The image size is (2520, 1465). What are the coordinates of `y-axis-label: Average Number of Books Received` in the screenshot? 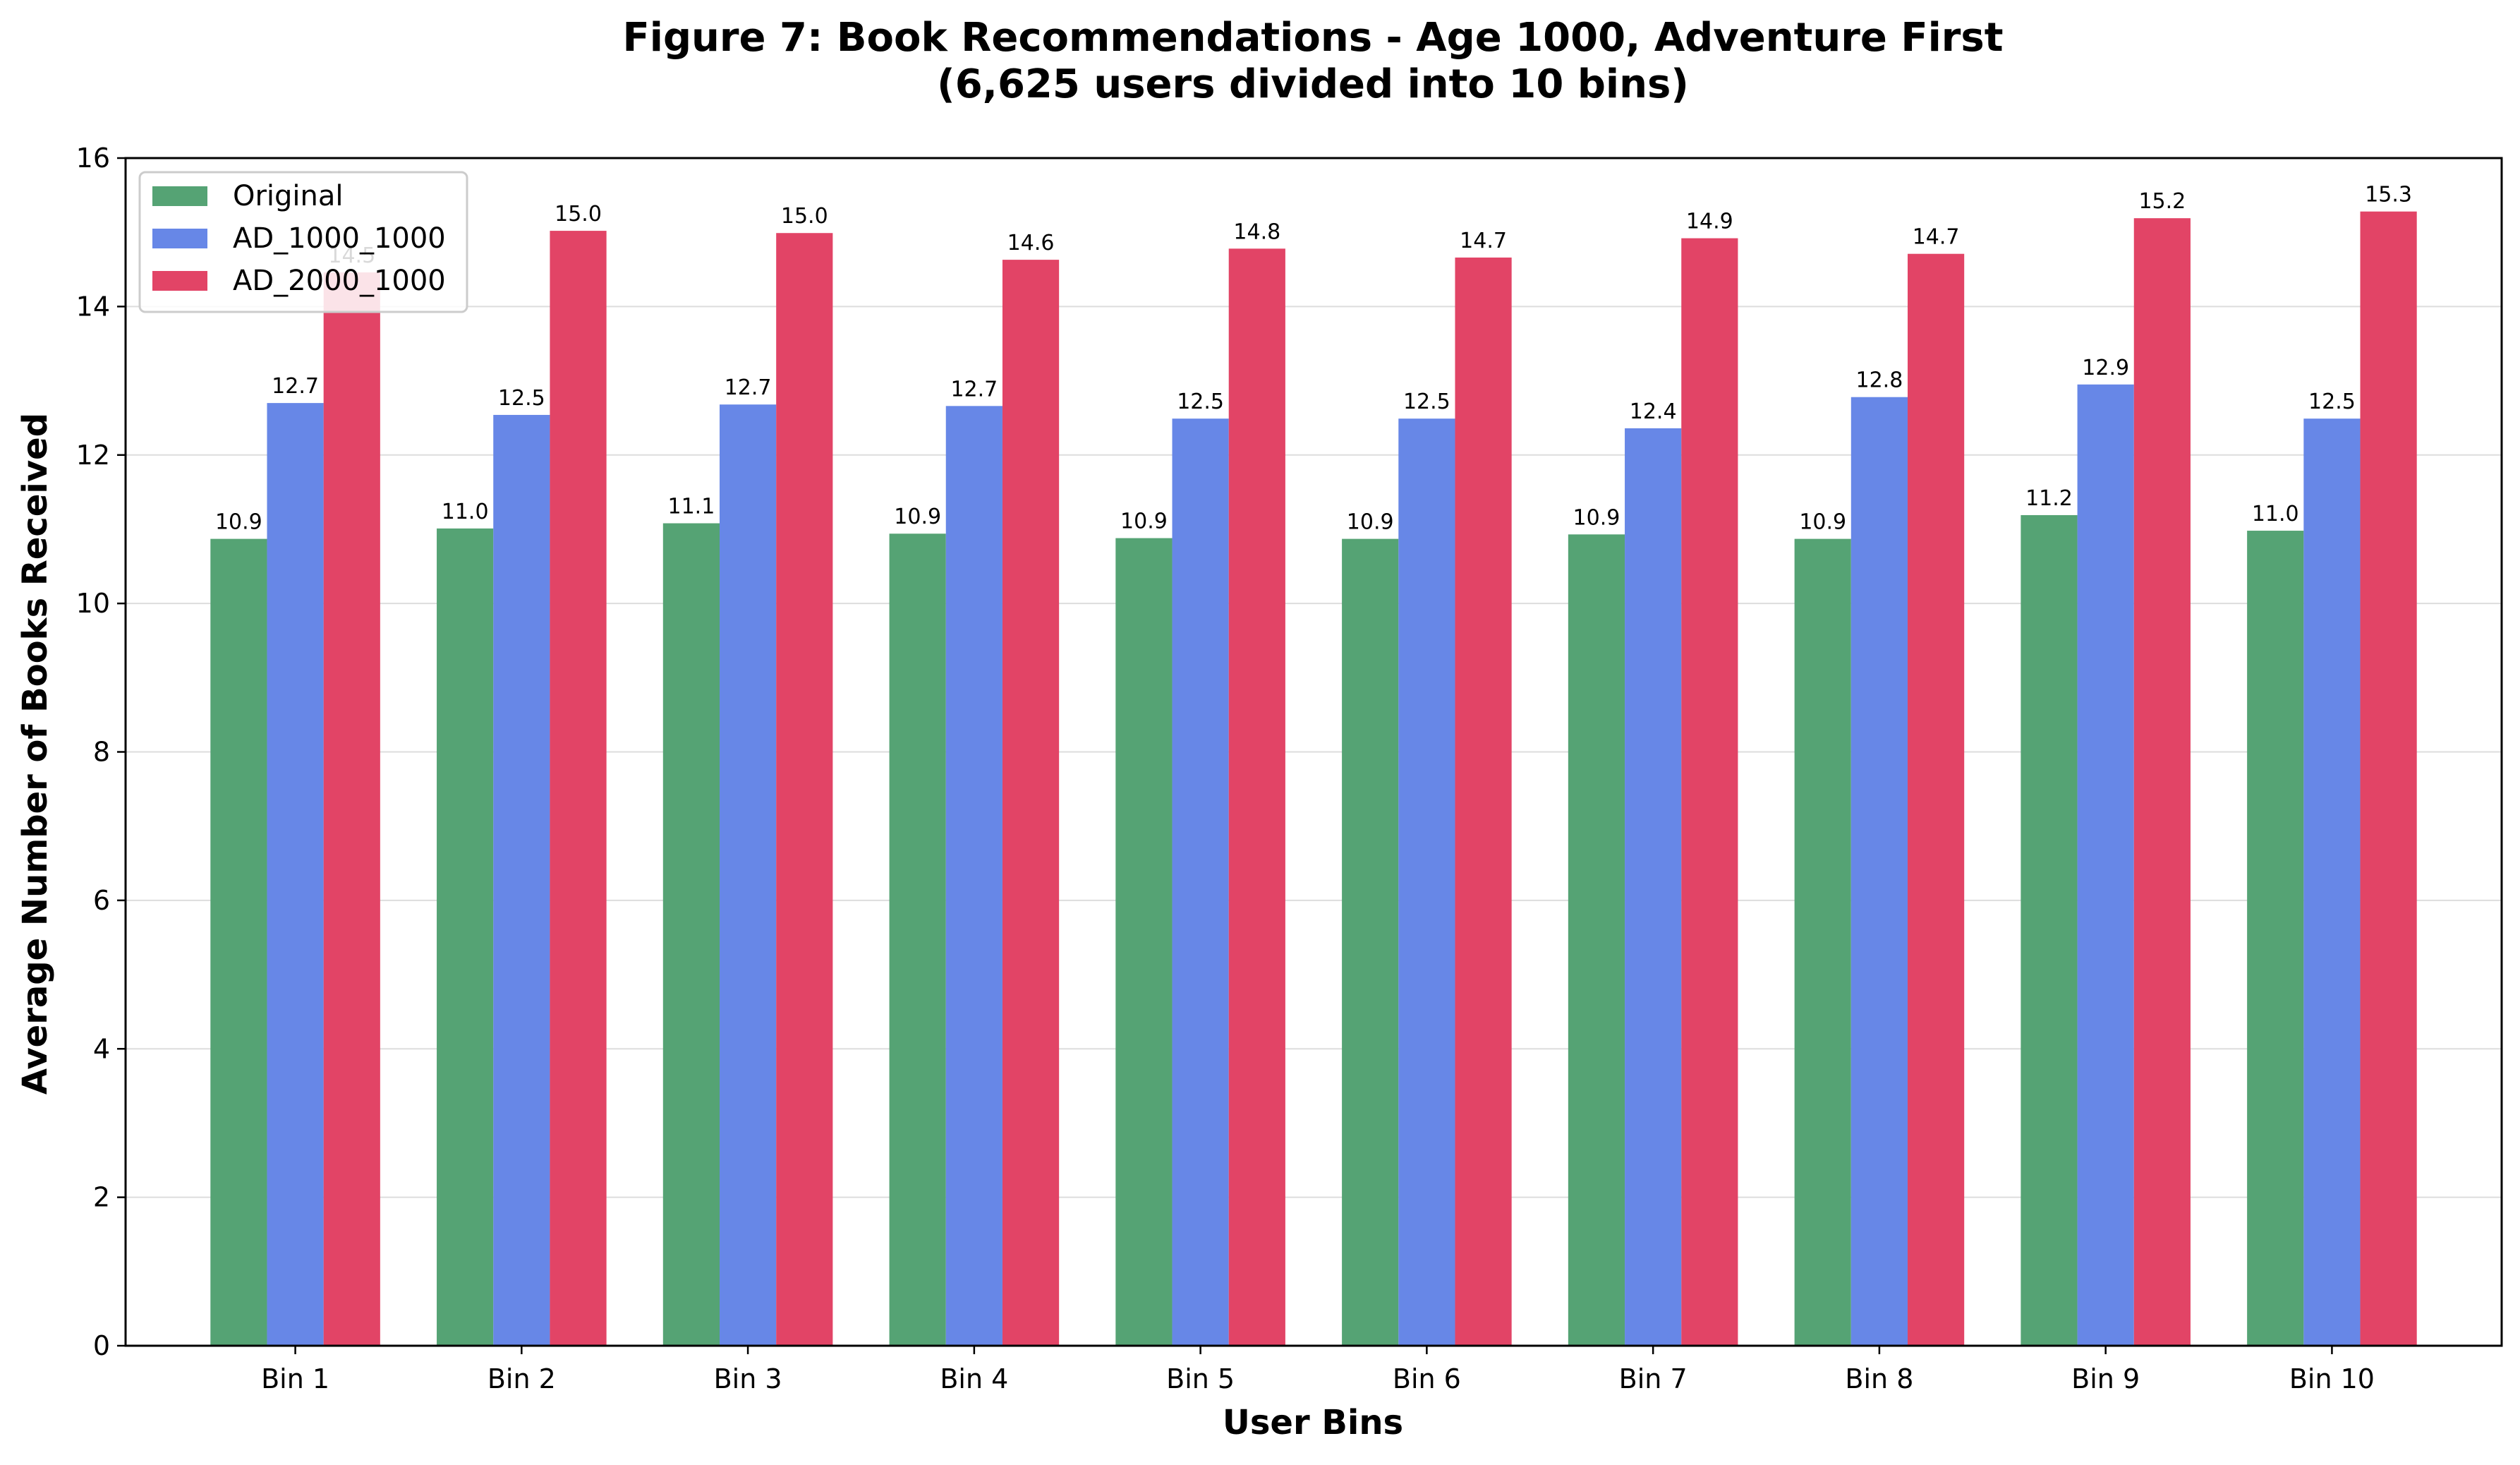 It's located at (35, 754).